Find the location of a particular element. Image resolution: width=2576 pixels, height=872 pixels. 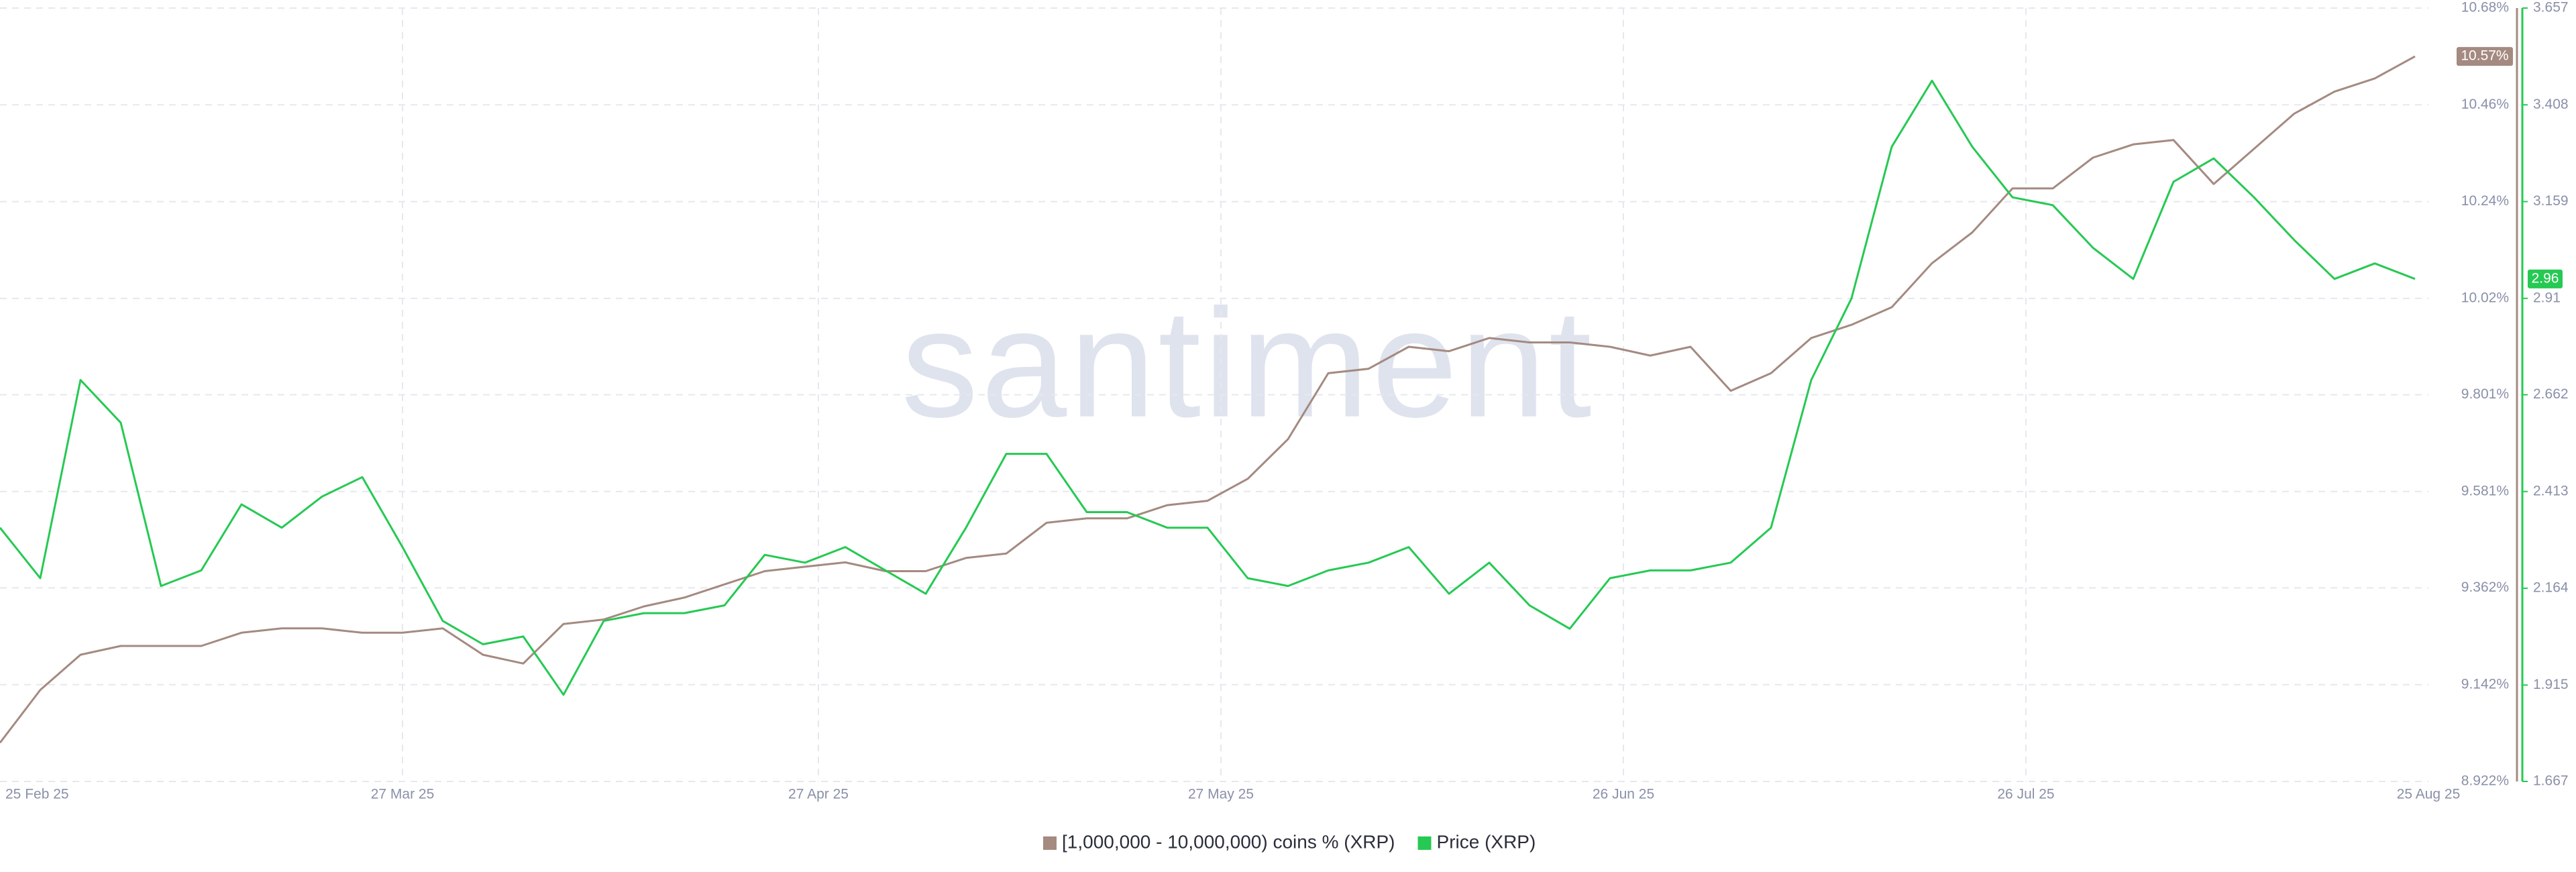

y2-tick-label: 1.915 is located at coordinates (2551, 685).